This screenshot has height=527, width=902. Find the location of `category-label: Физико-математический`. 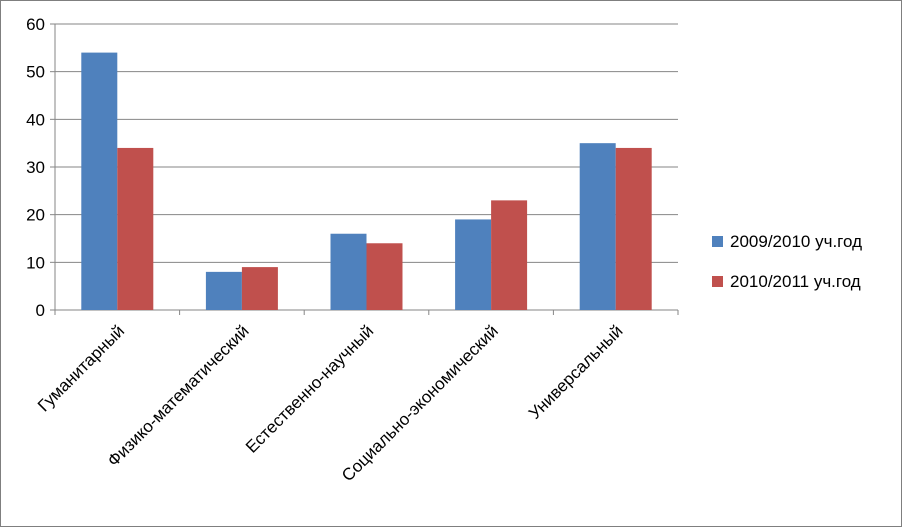

category-label: Физико-математический is located at coordinates (178, 395).